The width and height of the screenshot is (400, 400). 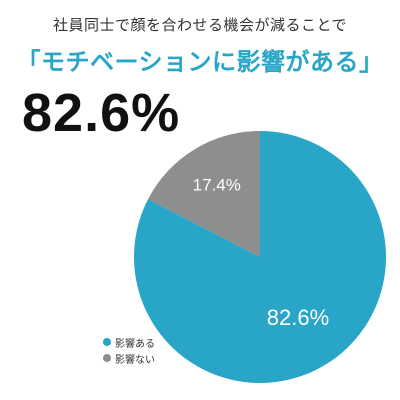 I want to click on slice-label-affected: 82.6%, so click(x=298, y=317).